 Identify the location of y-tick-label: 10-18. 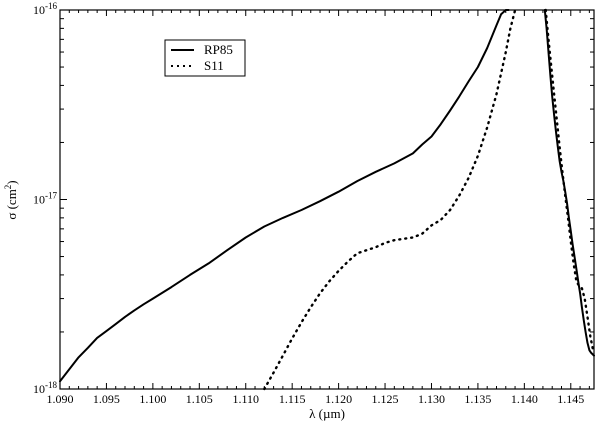
(45, 388).